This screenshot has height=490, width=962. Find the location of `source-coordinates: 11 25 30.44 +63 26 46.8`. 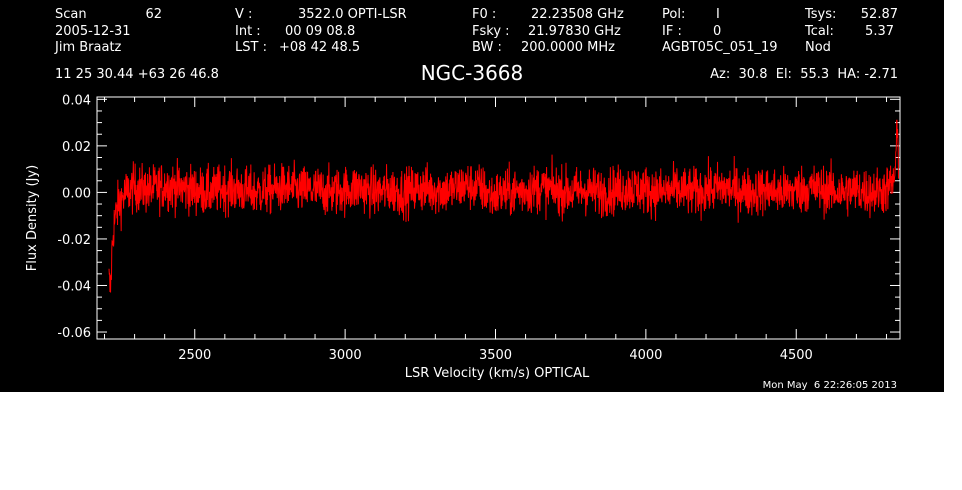

source-coordinates: 11 25 30.44 +63 26 46.8 is located at coordinates (137, 74).